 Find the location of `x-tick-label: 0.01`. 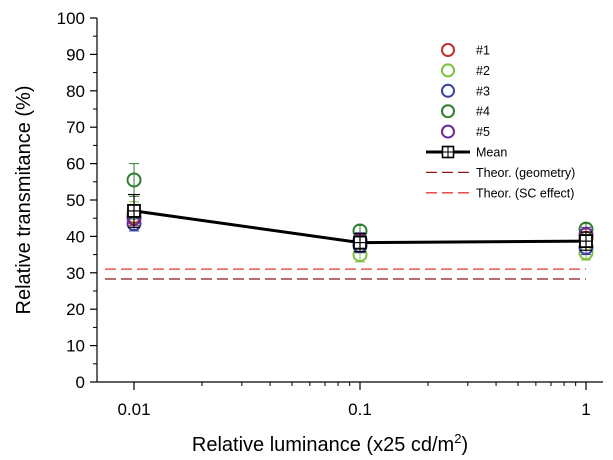

x-tick-label: 0.01 is located at coordinates (133, 409).